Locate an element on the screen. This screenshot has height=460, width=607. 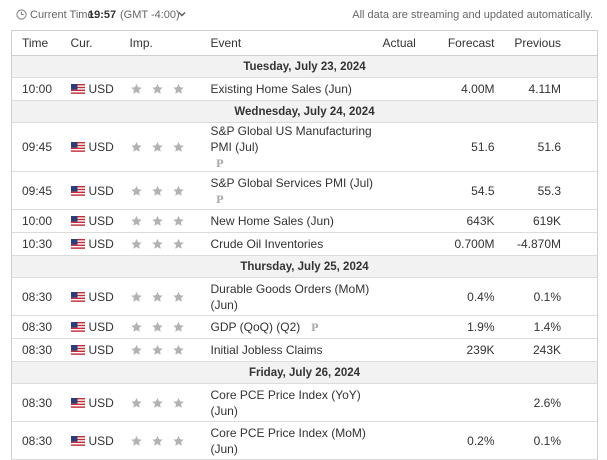
event-name: Core PCE Price Index (MoM) (Jun) is located at coordinates (288, 440).